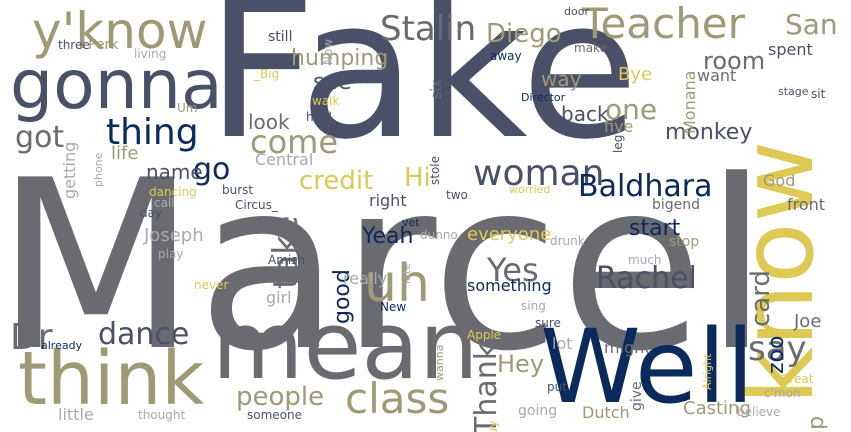  I want to click on word-someone: someone, so click(274, 415).